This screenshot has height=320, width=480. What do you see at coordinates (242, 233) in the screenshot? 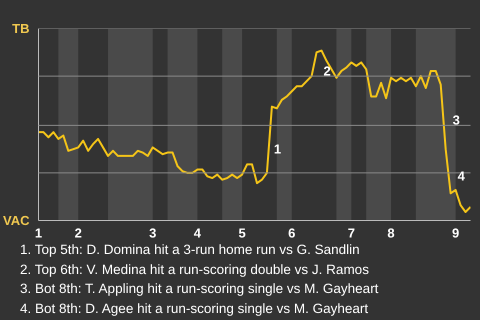
I see `x-tick-label: 5` at bounding box center [242, 233].